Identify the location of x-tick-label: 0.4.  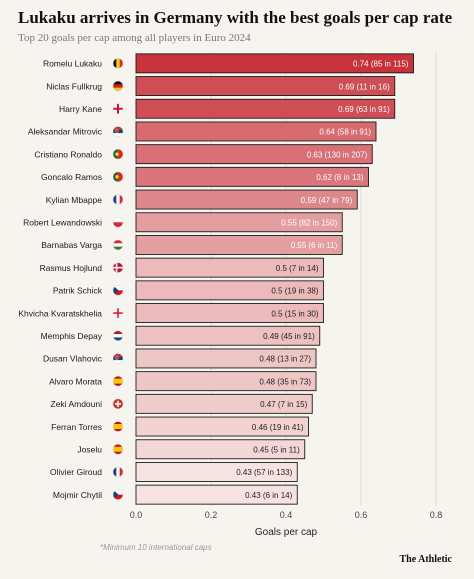
(286, 515).